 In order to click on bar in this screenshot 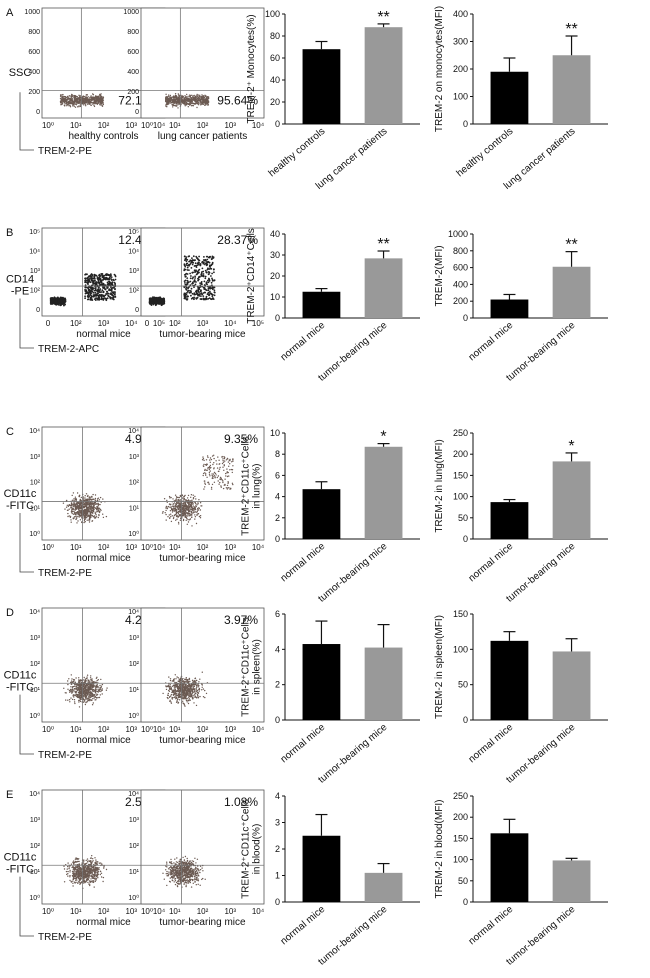, I will do `click(571, 500)`.